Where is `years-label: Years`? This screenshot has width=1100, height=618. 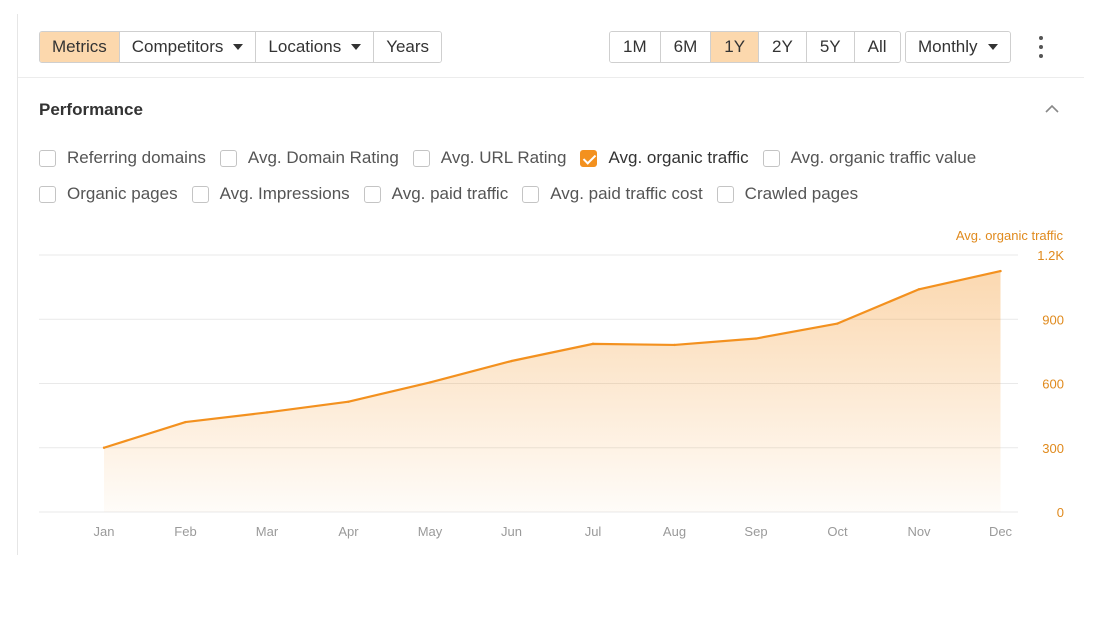
years-label: Years is located at coordinates (408, 46).